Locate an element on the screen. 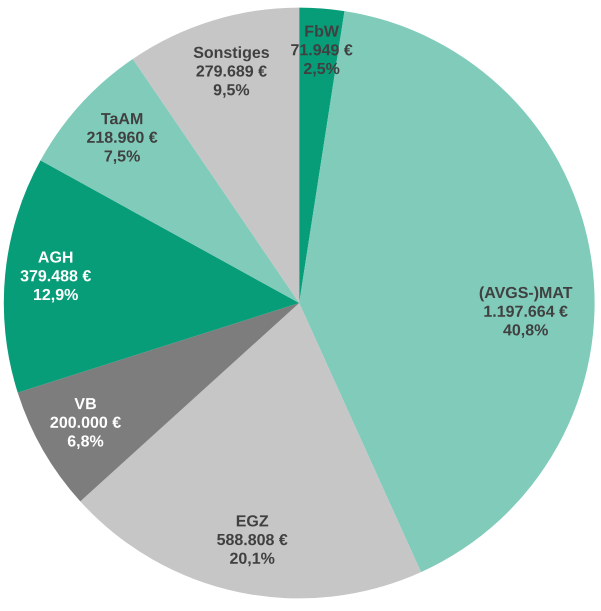 The width and height of the screenshot is (601, 611). svg-text: TaAM is located at coordinates (122, 119).